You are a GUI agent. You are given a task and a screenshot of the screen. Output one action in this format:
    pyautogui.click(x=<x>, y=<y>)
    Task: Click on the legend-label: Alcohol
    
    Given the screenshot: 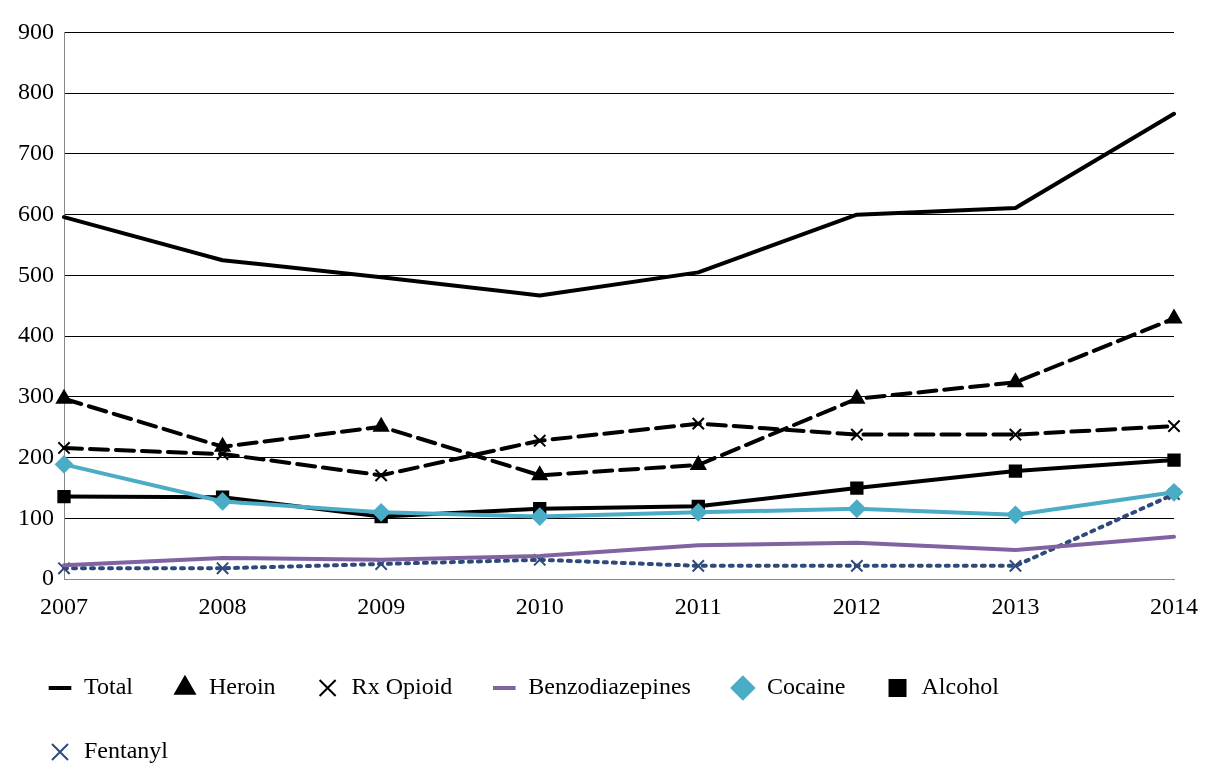 What is the action you would take?
    pyautogui.click(x=960, y=686)
    